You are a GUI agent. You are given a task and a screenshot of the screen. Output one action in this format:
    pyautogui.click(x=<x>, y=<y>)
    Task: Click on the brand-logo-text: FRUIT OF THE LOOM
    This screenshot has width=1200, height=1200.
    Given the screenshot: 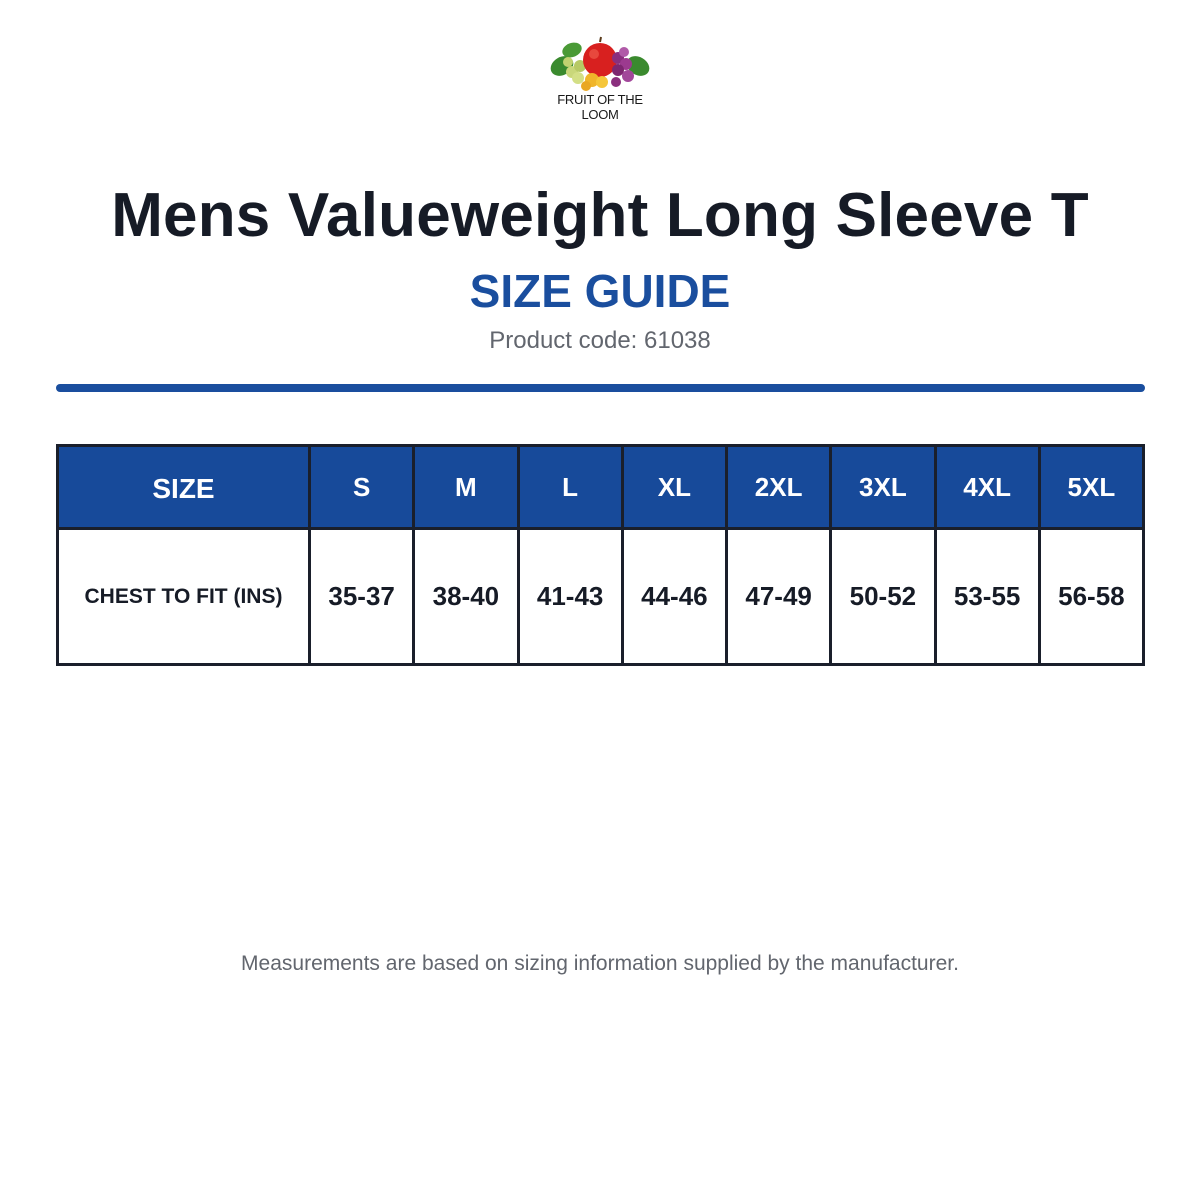 What is the action you would take?
    pyautogui.click(x=600, y=107)
    